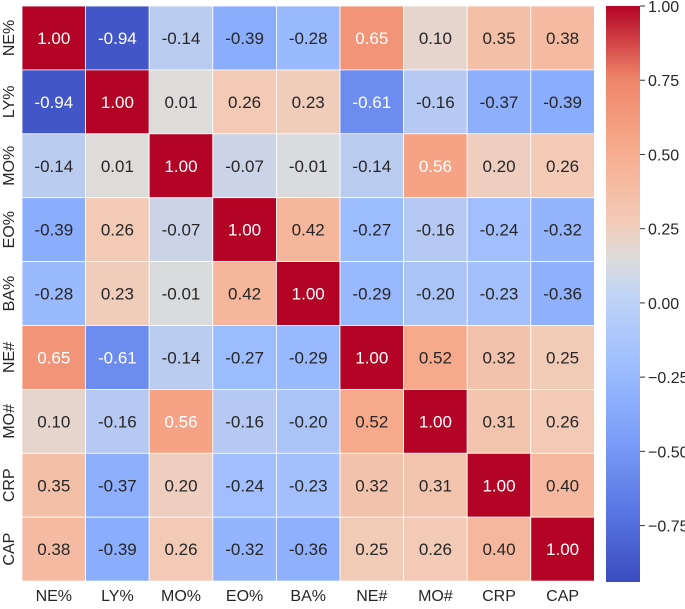 The image size is (685, 609). I want to click on y-tick-labels: NE% LY% MO% EO% BA% NE# MO# CRP CAP, so click(9, 293).